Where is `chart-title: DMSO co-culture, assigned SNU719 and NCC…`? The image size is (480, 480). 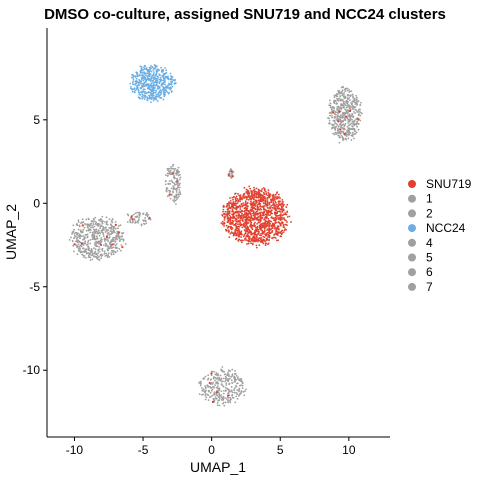 chart-title: DMSO co-culture, assigned SNU719 and NCC… is located at coordinates (245, 14).